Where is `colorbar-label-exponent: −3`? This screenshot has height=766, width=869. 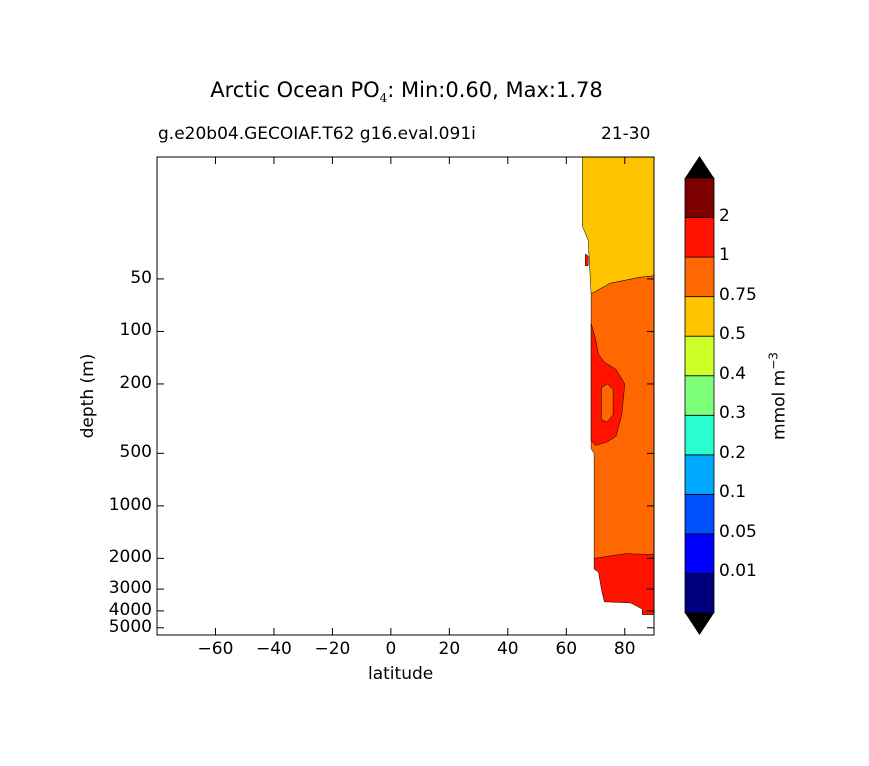 colorbar-label-exponent: −3 is located at coordinates (773, 361).